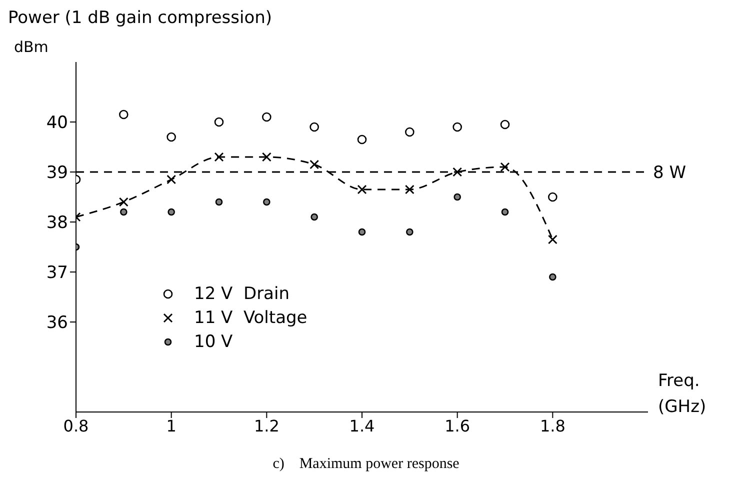 Image resolution: width=732 pixels, height=492 pixels. What do you see at coordinates (457, 426) in the screenshot?
I see `x-tick-label: 1.6` at bounding box center [457, 426].